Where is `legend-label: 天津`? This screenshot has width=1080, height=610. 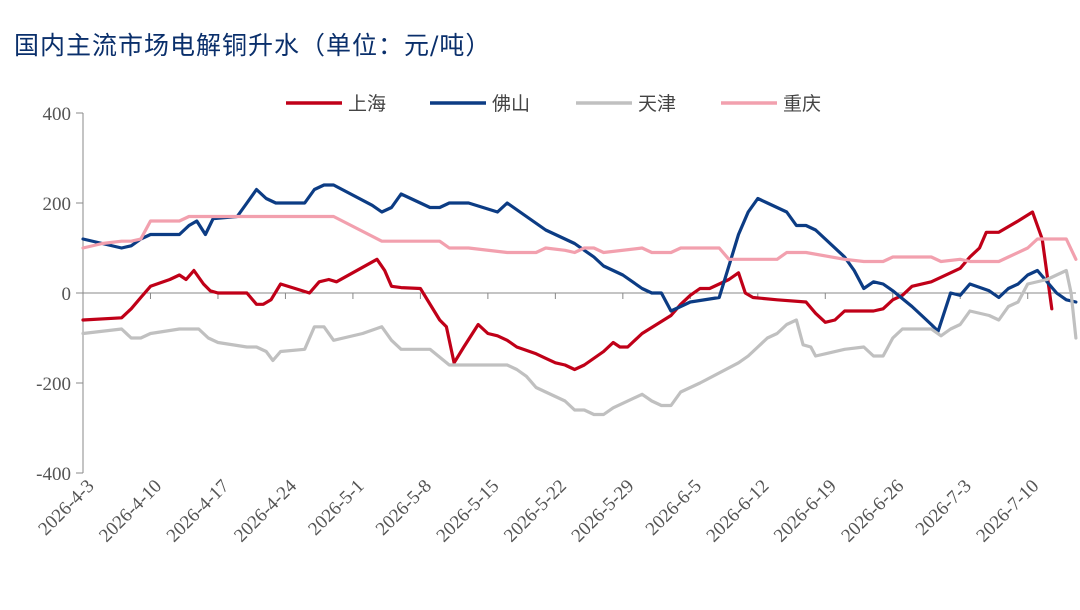
legend-label: 天津 is located at coordinates (657, 104).